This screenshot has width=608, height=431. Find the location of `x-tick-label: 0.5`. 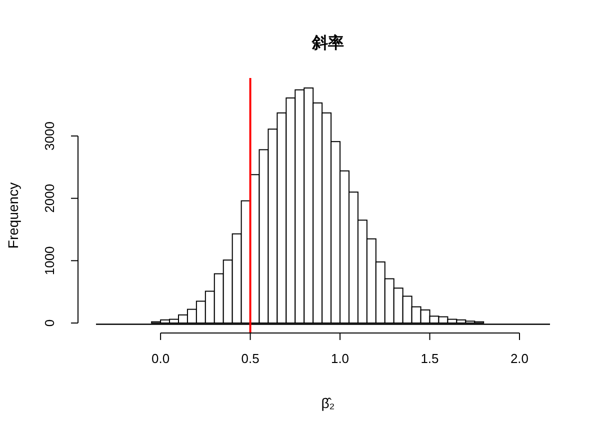

x-tick-label: 0.5 is located at coordinates (250, 358).